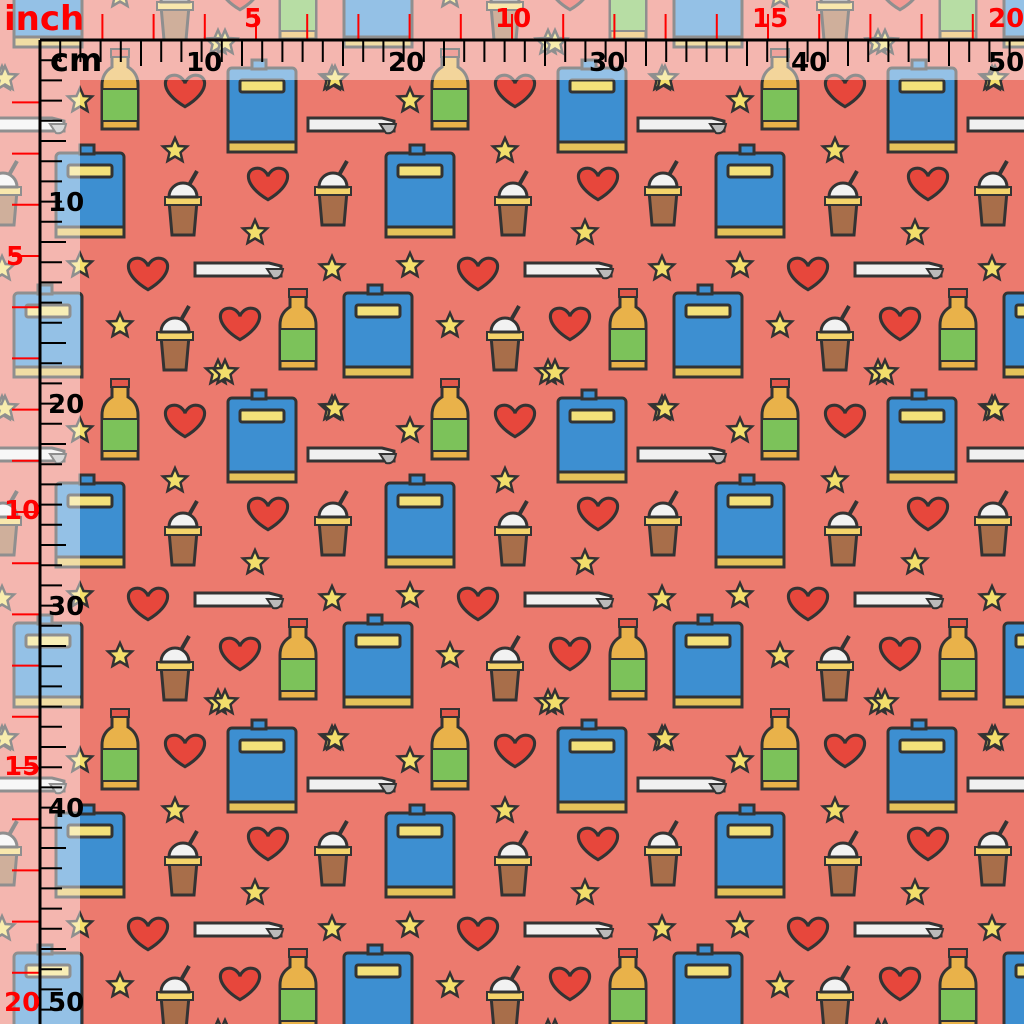 Image resolution: width=1024 pixels, height=1024 pixels. I want to click on inch-unit-label: inch, so click(44, 19).